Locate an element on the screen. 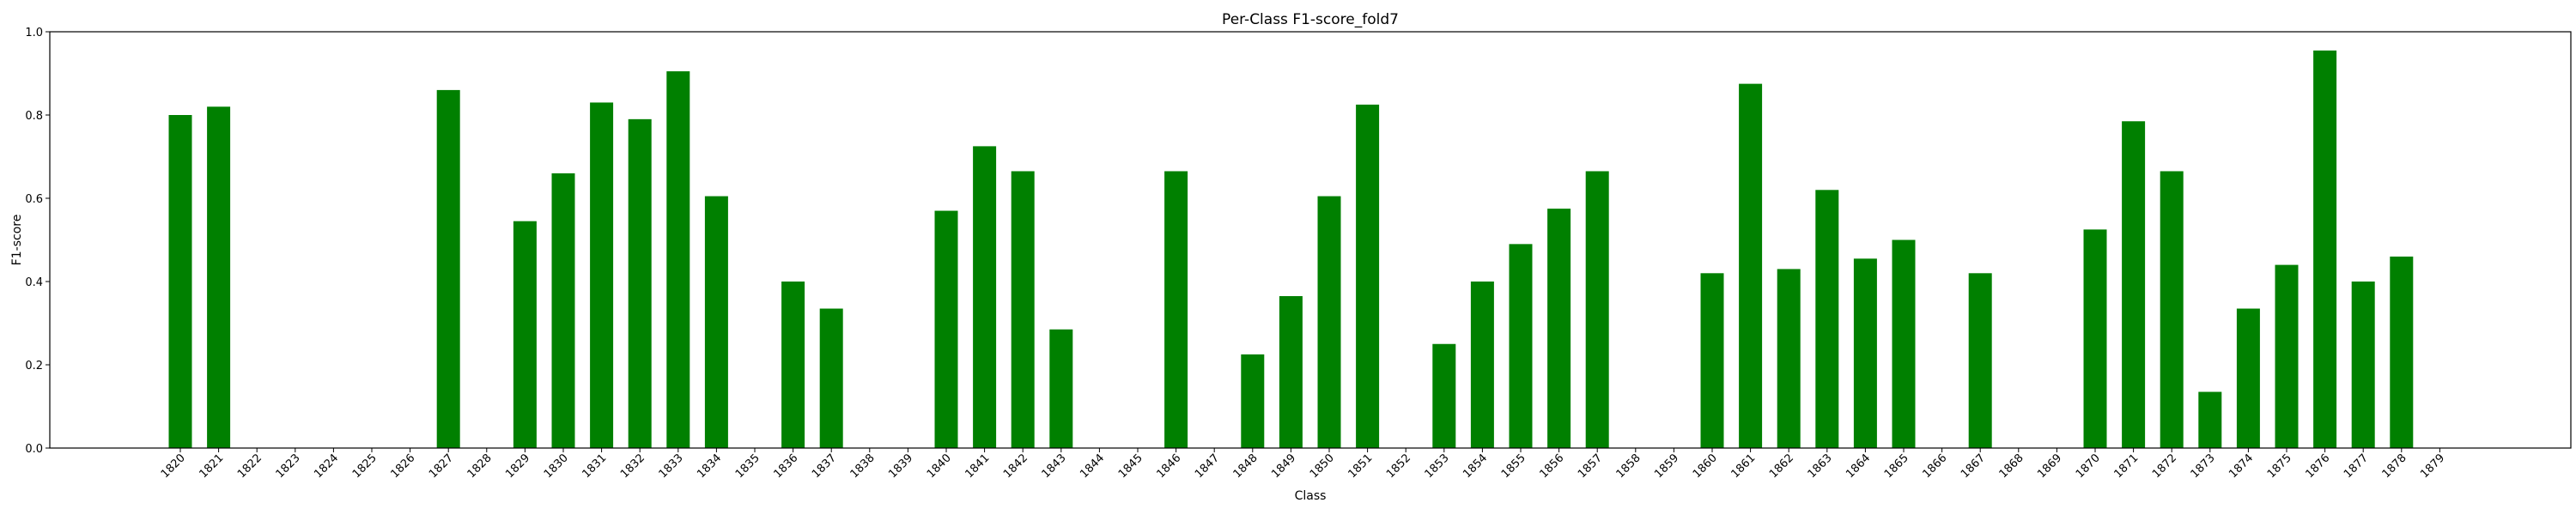  x-tick-label-1824: 1824 is located at coordinates (326, 466).